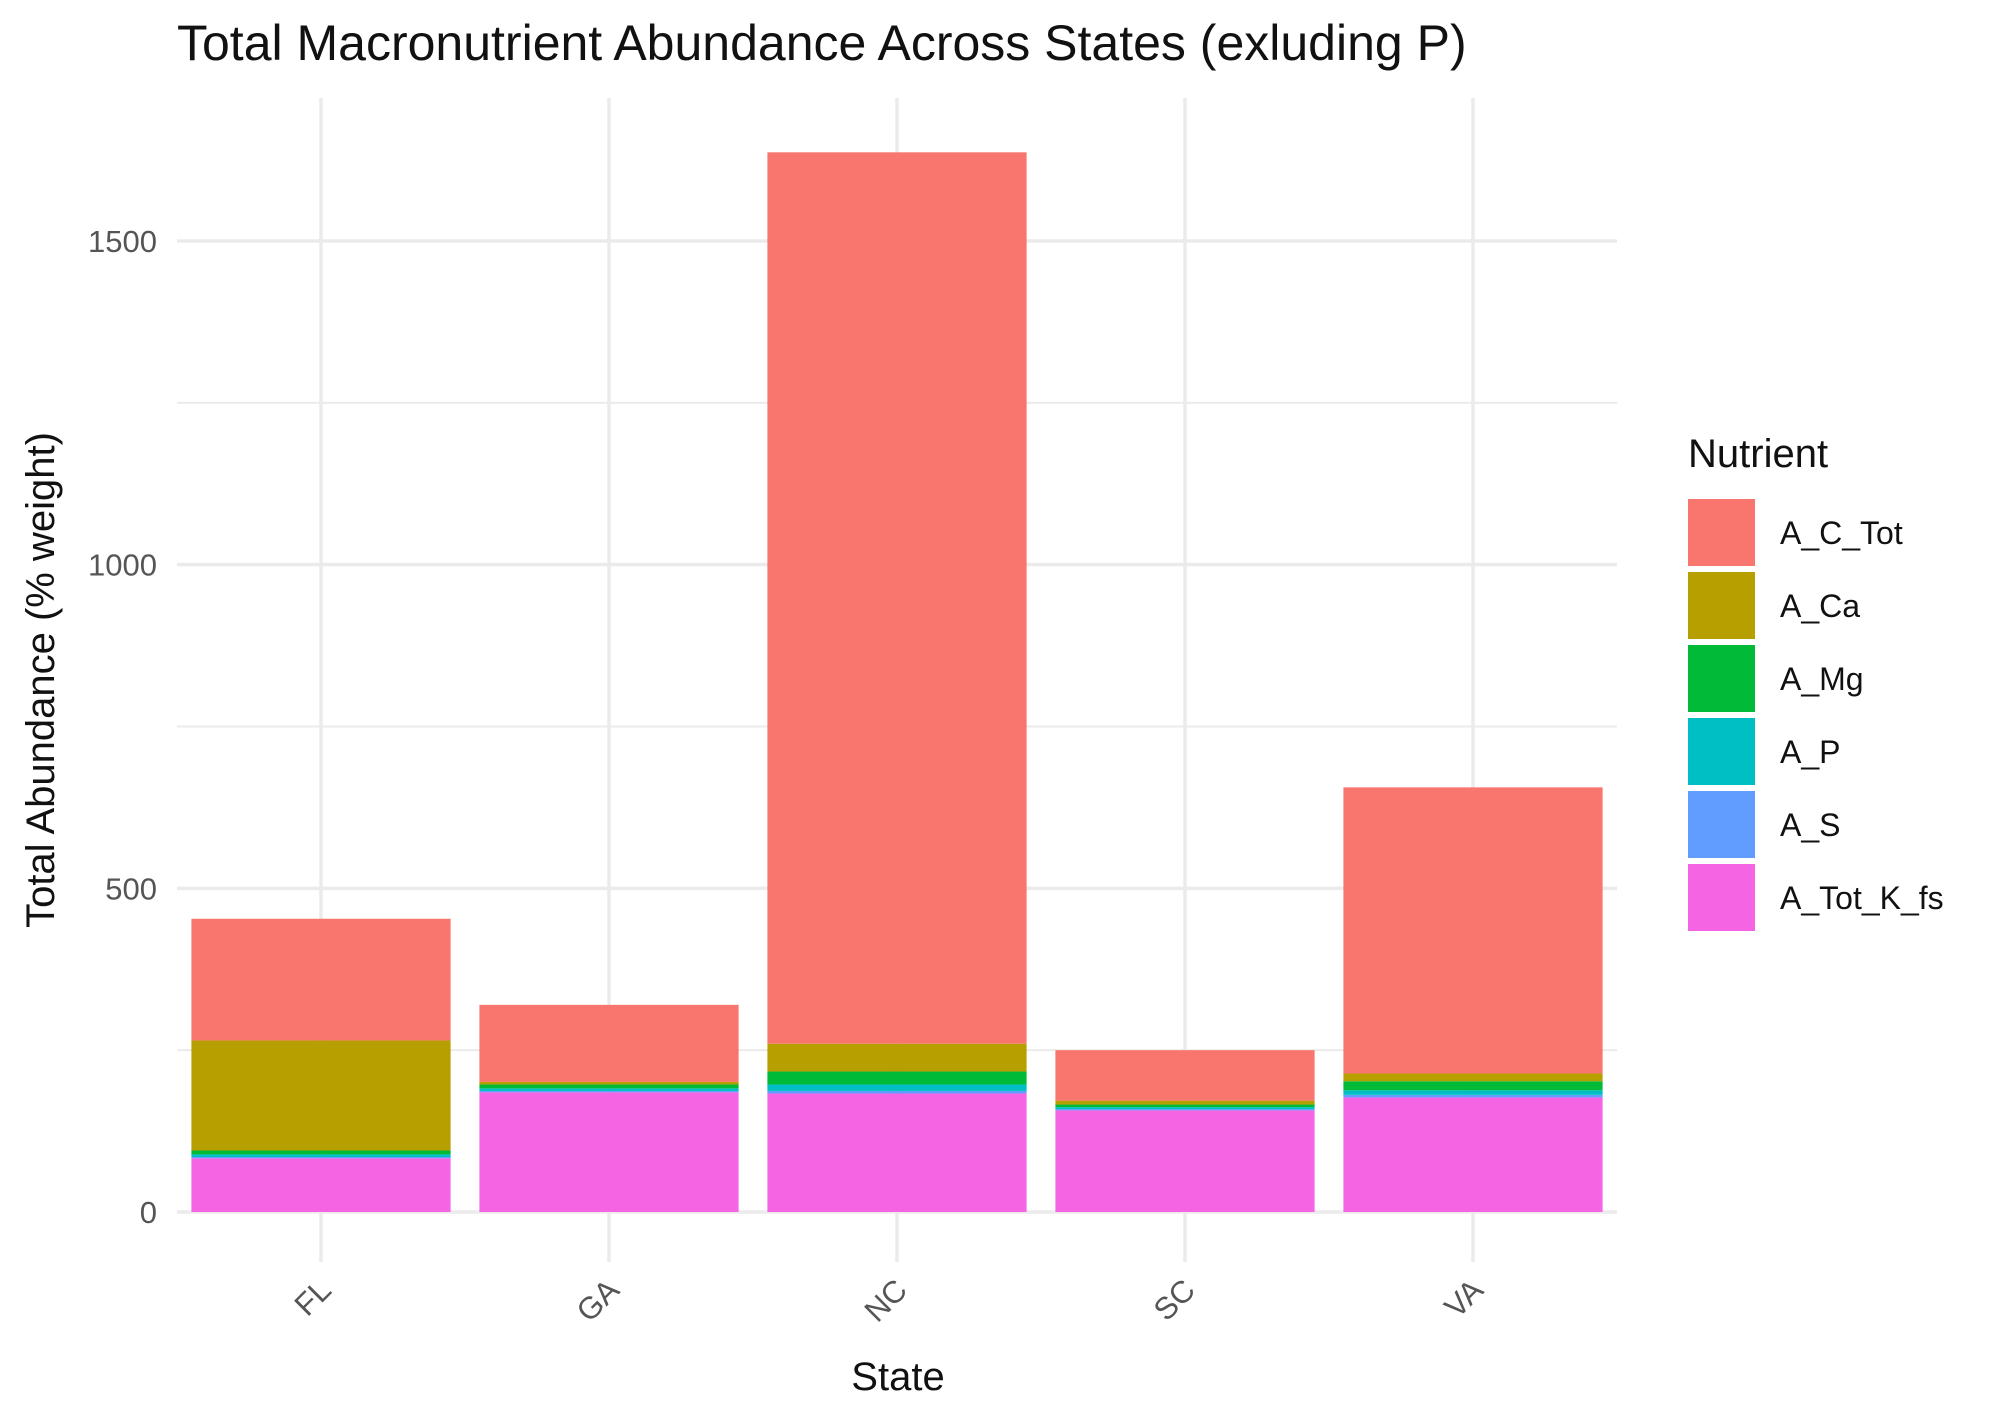  Describe the element at coordinates (897, 1377) in the screenshot. I see `x-axis-title: State` at that location.